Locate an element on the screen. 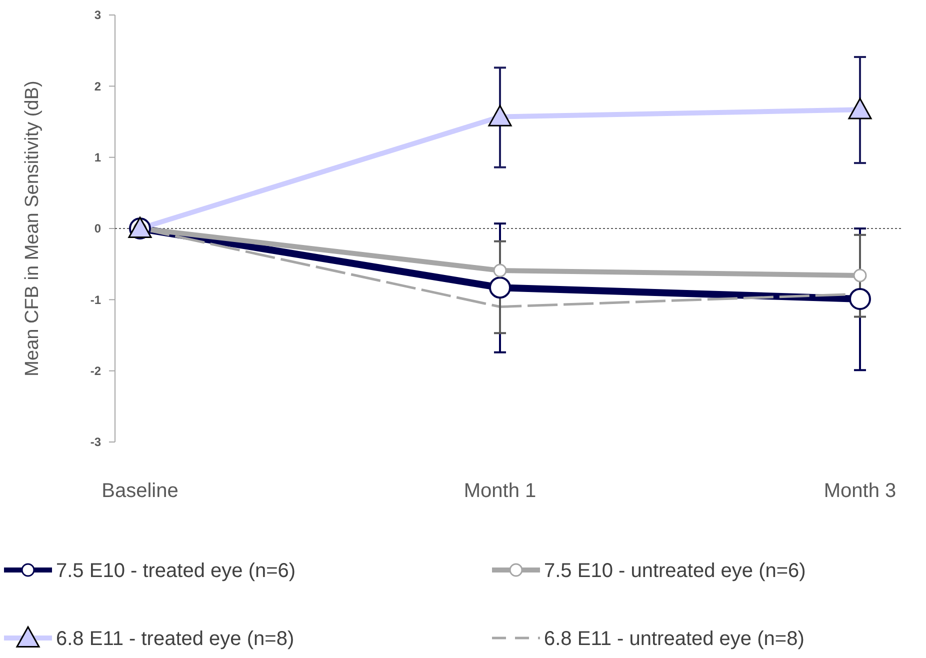 The height and width of the screenshot is (658, 926). y-tick-label: -1 is located at coordinates (96, 299).